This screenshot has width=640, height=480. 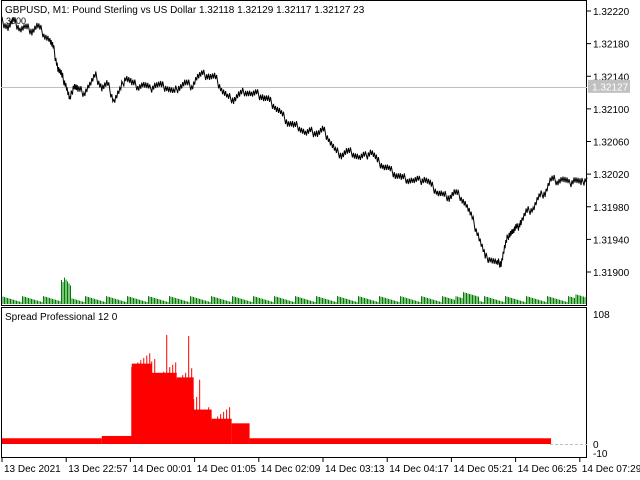 I want to click on time-tick-label: 13 Dec 2021, so click(x=32, y=469).